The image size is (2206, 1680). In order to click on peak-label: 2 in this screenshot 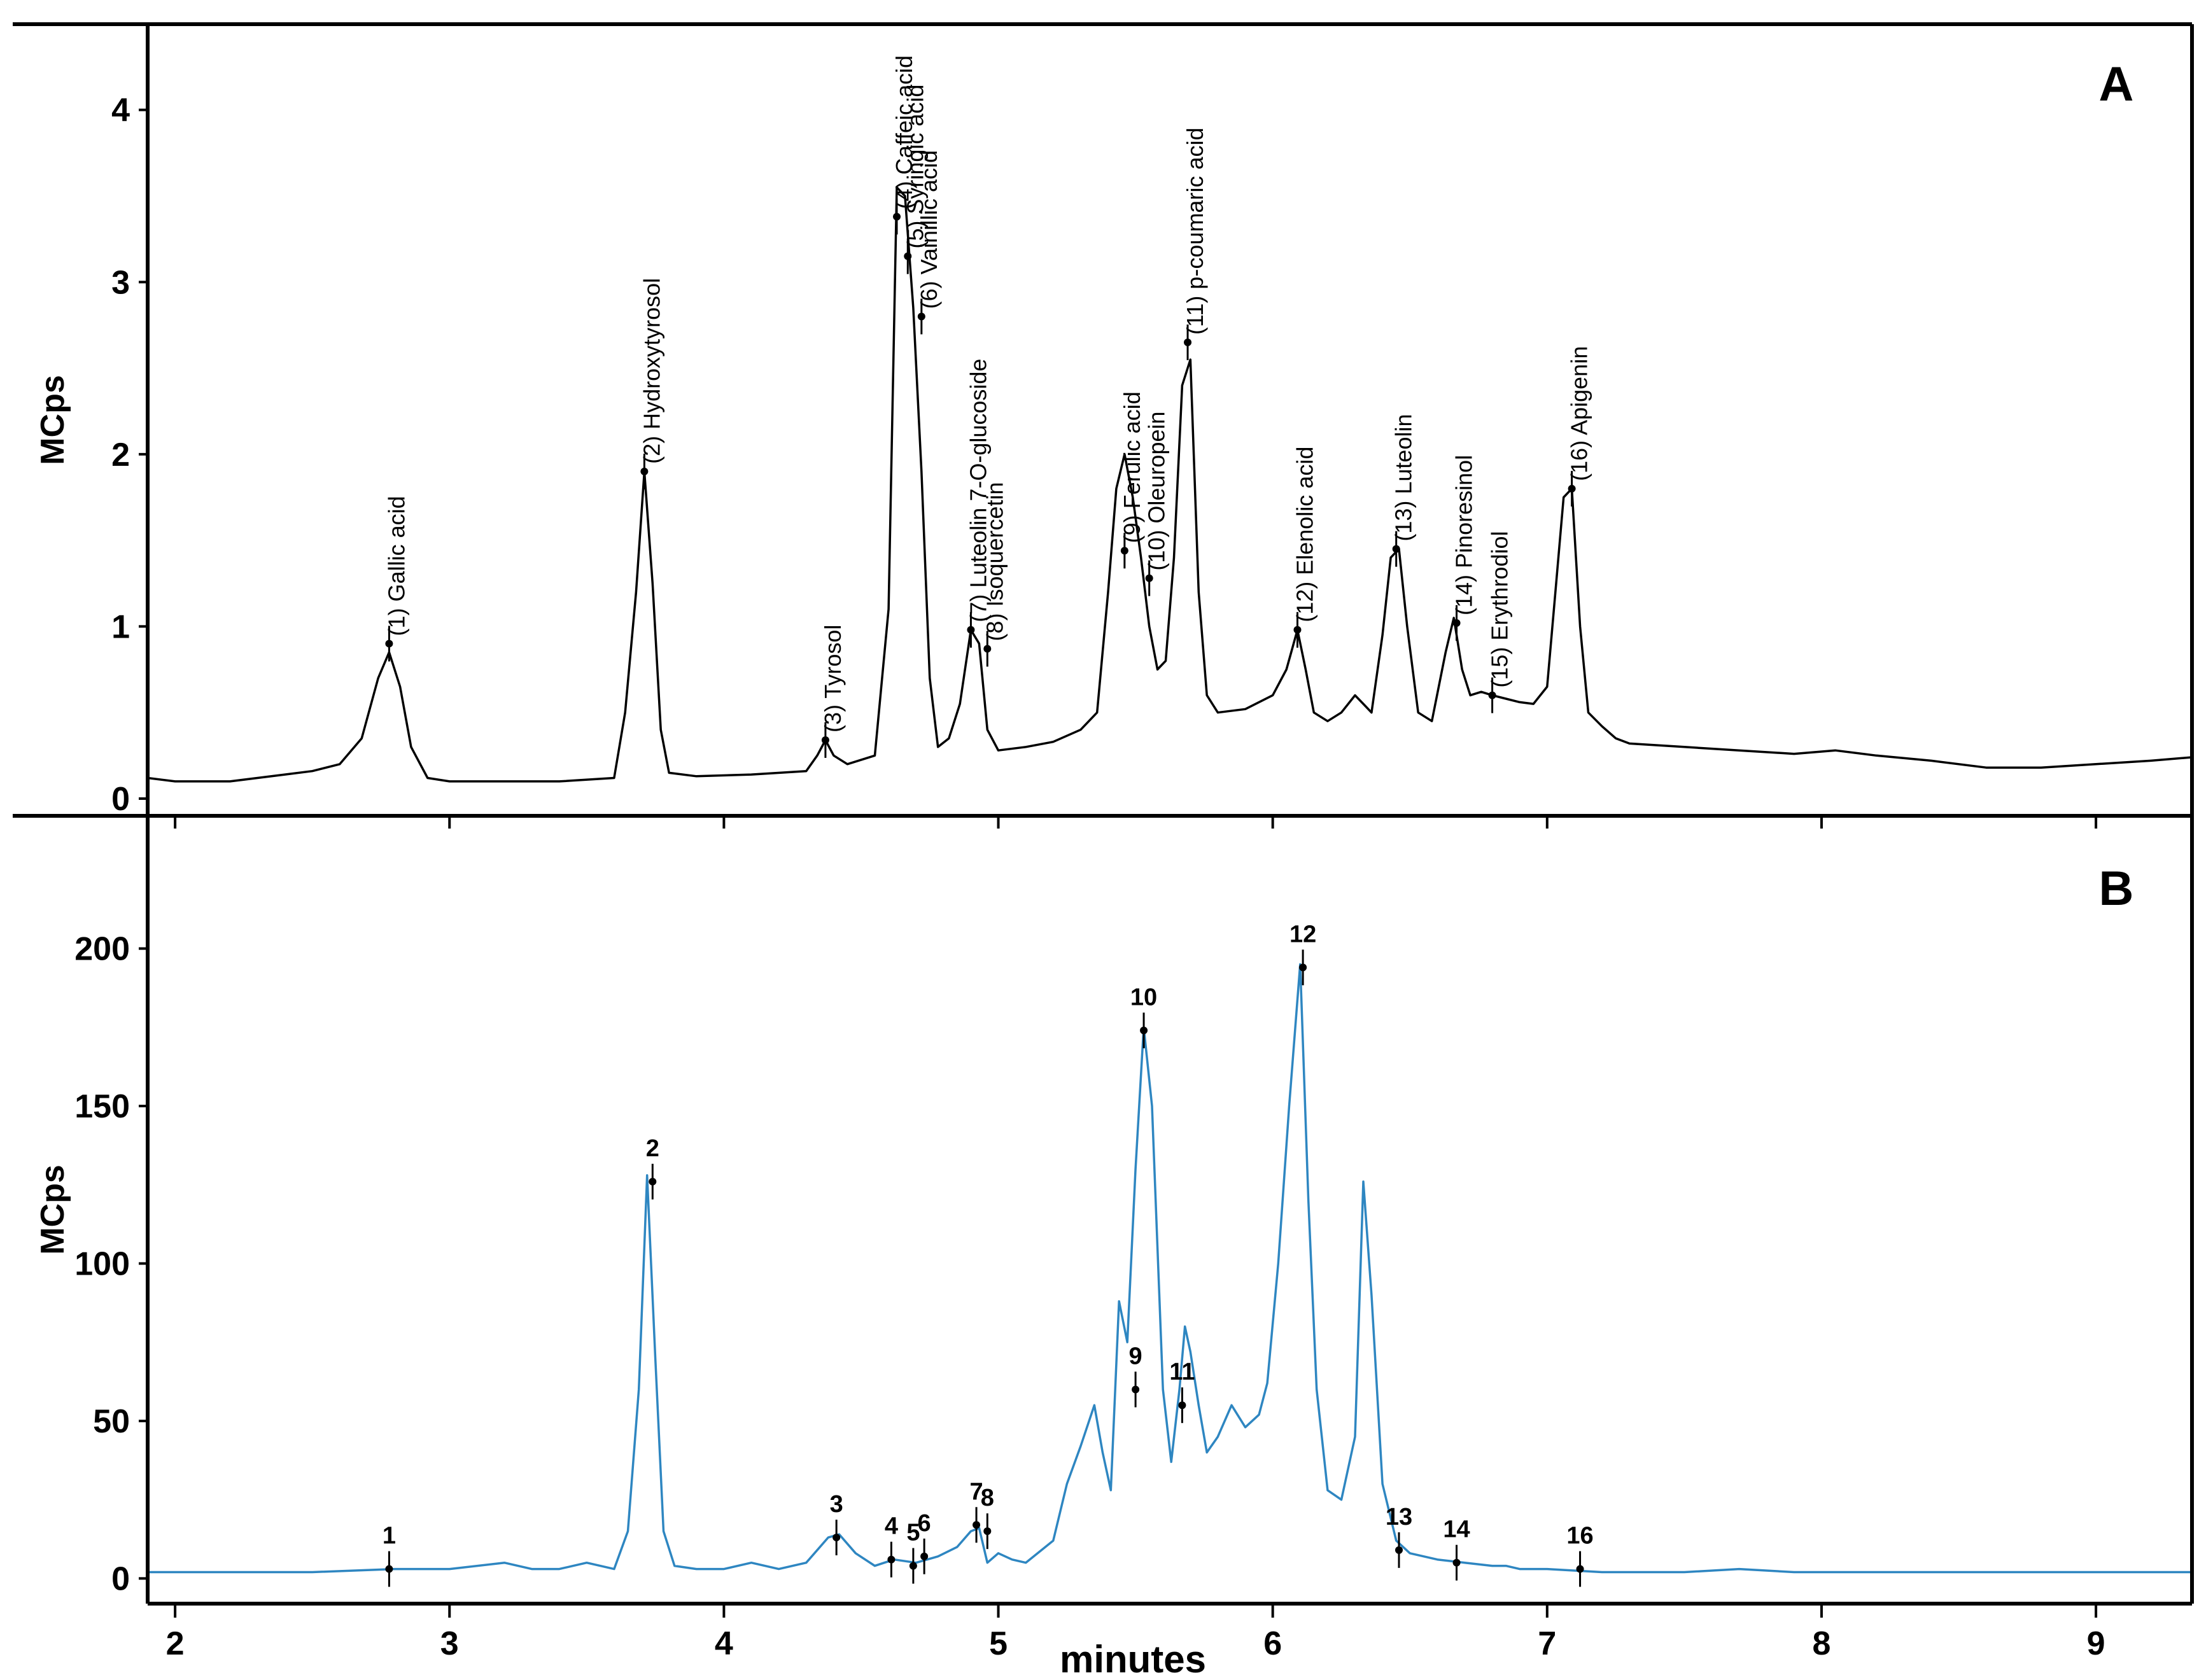, I will do `click(652, 1148)`.